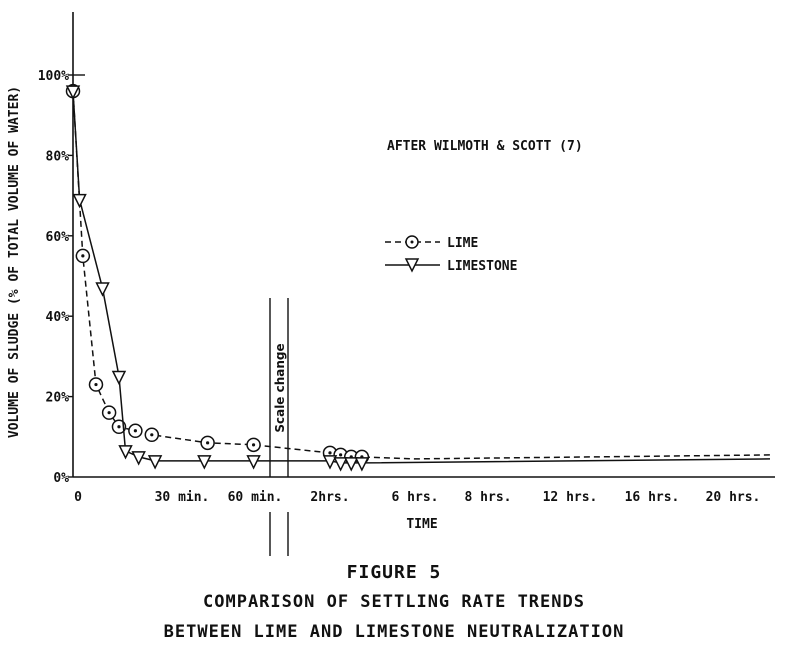 This screenshot has width=788, height=650. I want to click on figure-title-line-1: COMPARISON OF SETTLING RATE TRENDS, so click(394, 602).